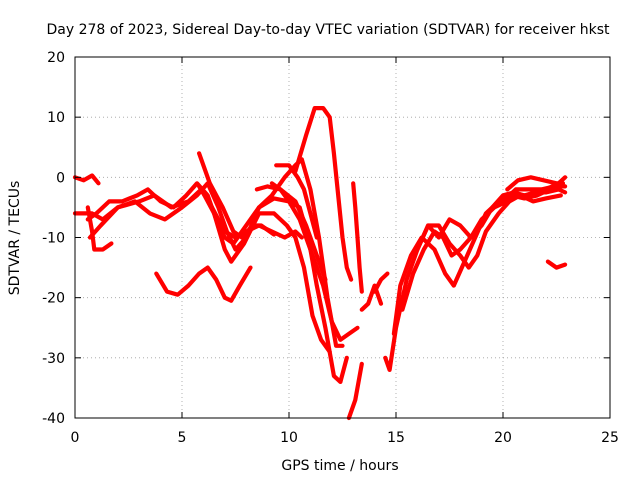 This screenshot has width=640, height=480. I want to click on x-tick-label: 25, so click(610, 438).